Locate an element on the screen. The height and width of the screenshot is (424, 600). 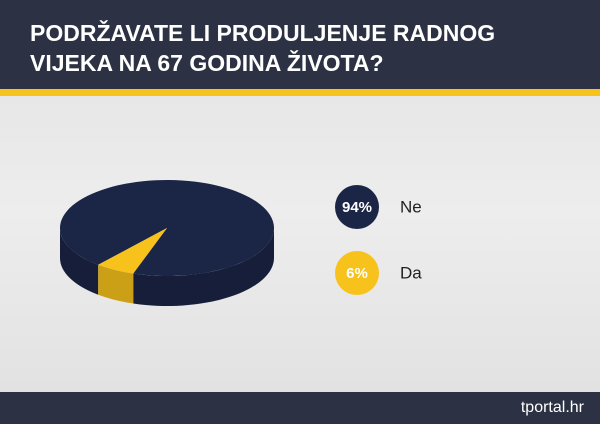
footer: tportal.hr is located at coordinates (300, 408).